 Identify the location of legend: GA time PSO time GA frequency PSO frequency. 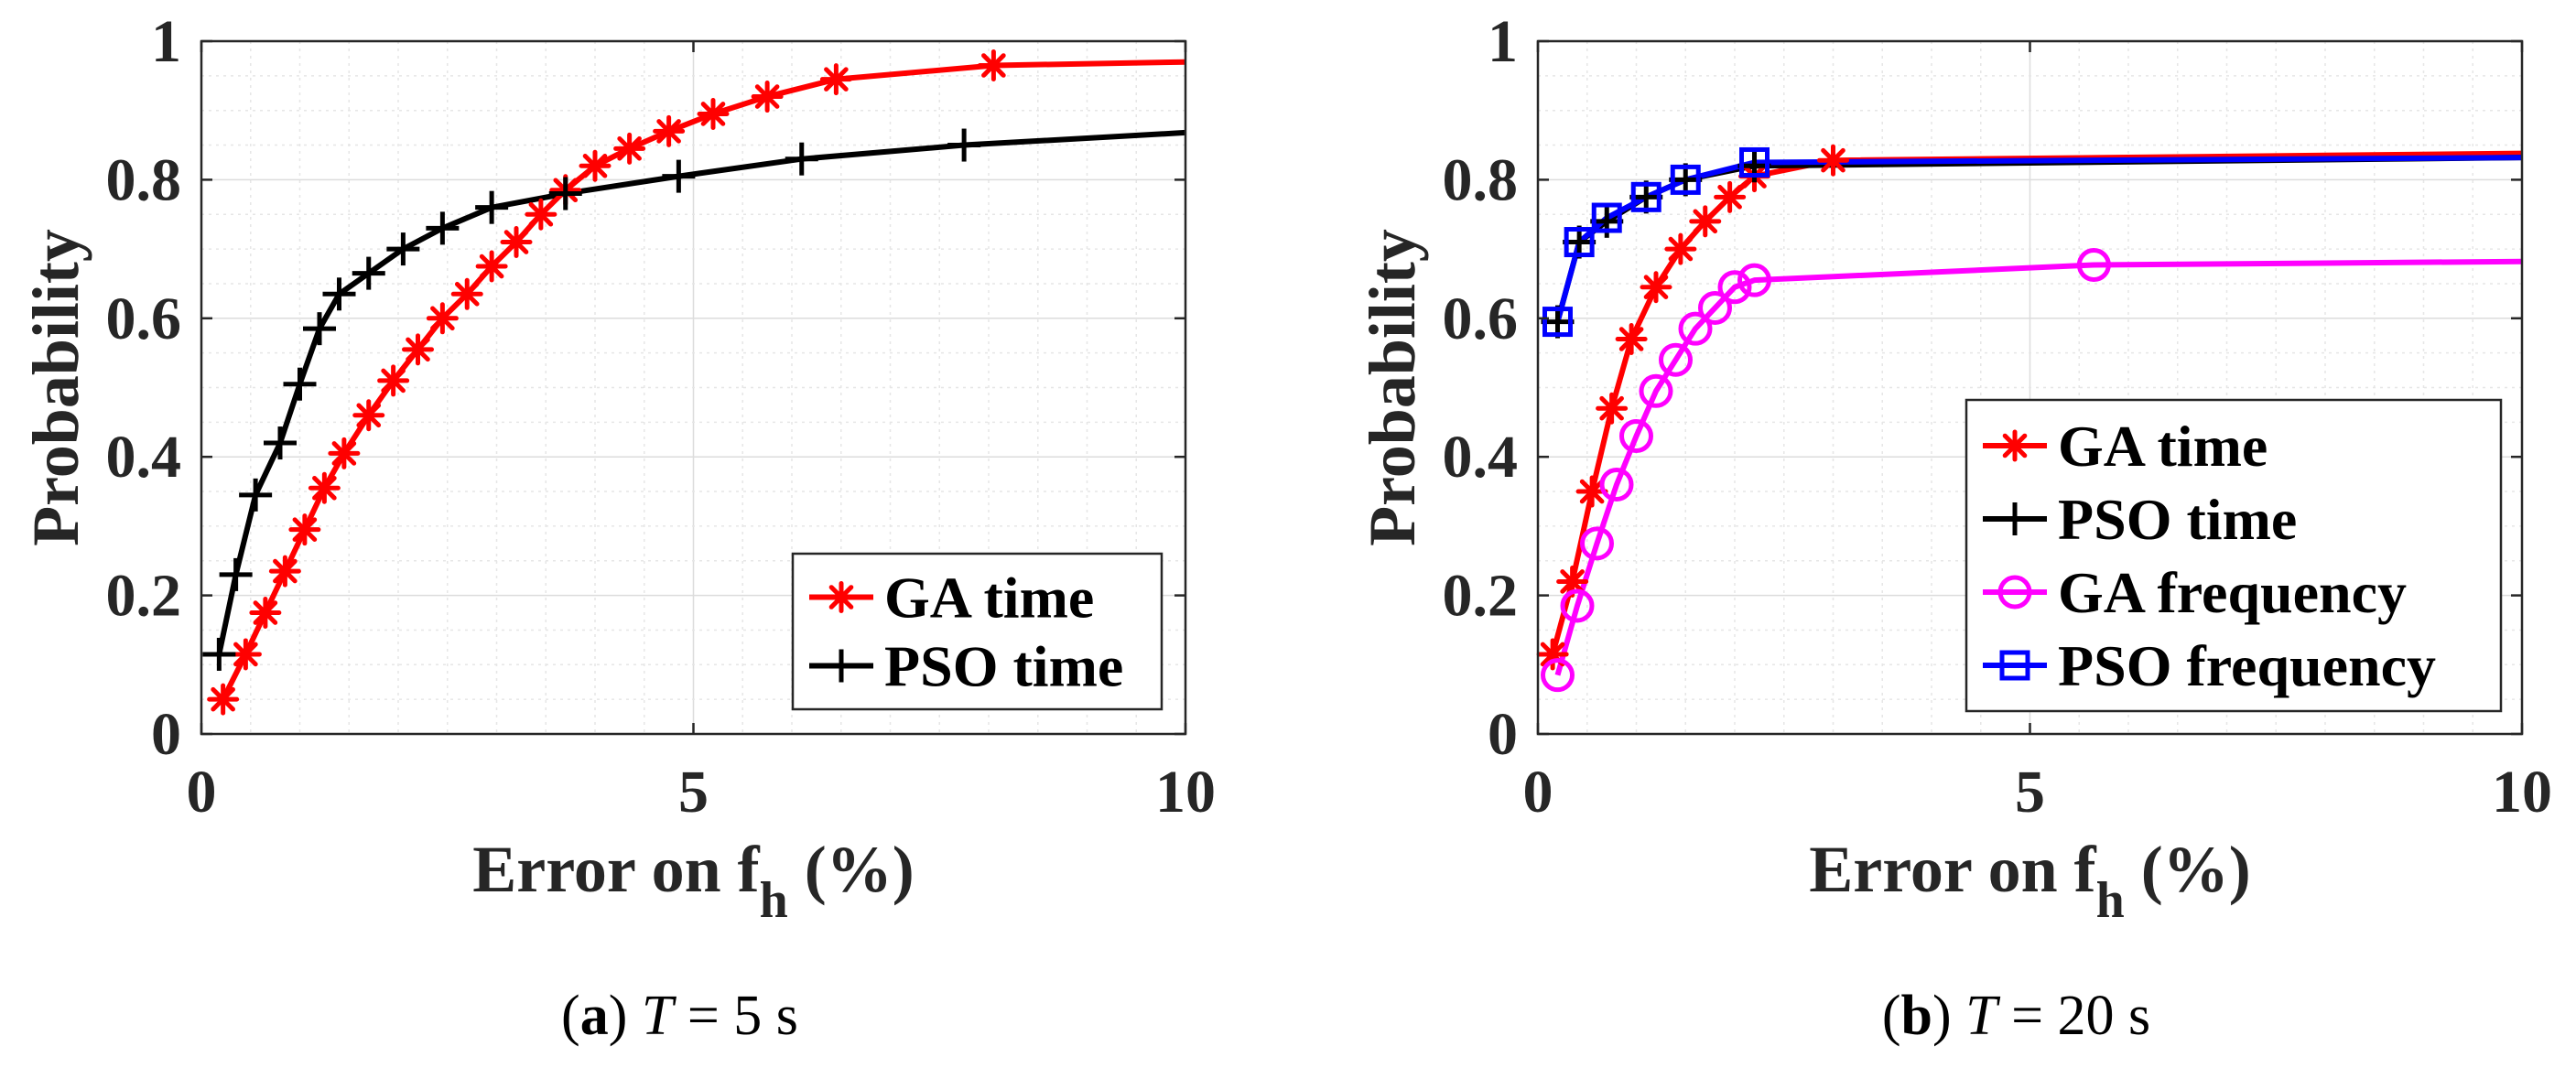
(2234, 555).